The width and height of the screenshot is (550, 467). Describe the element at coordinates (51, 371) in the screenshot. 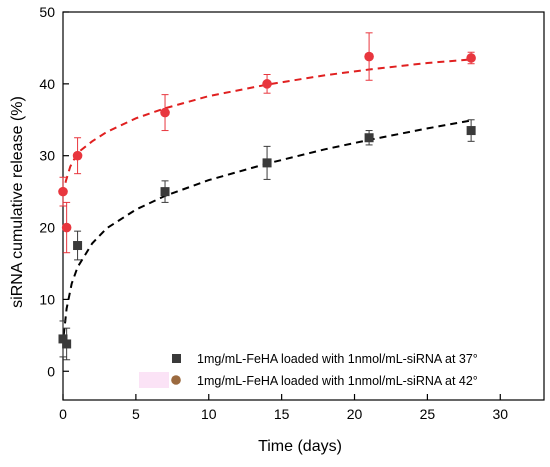

I see `y-tick-label: 0` at that location.